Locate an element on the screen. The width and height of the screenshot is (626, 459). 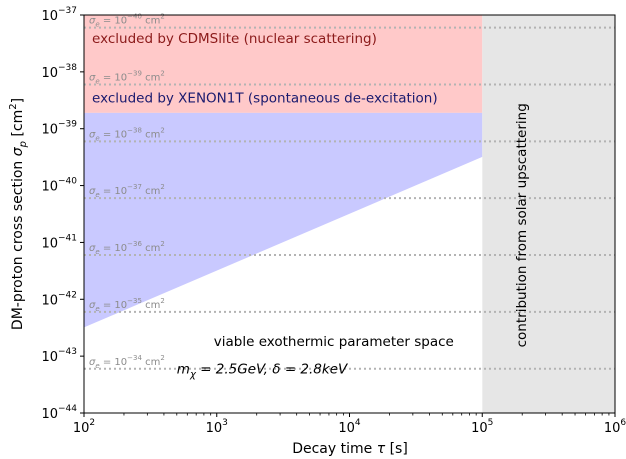
y-tick-exponent: −37 is located at coordinates (67, 11).